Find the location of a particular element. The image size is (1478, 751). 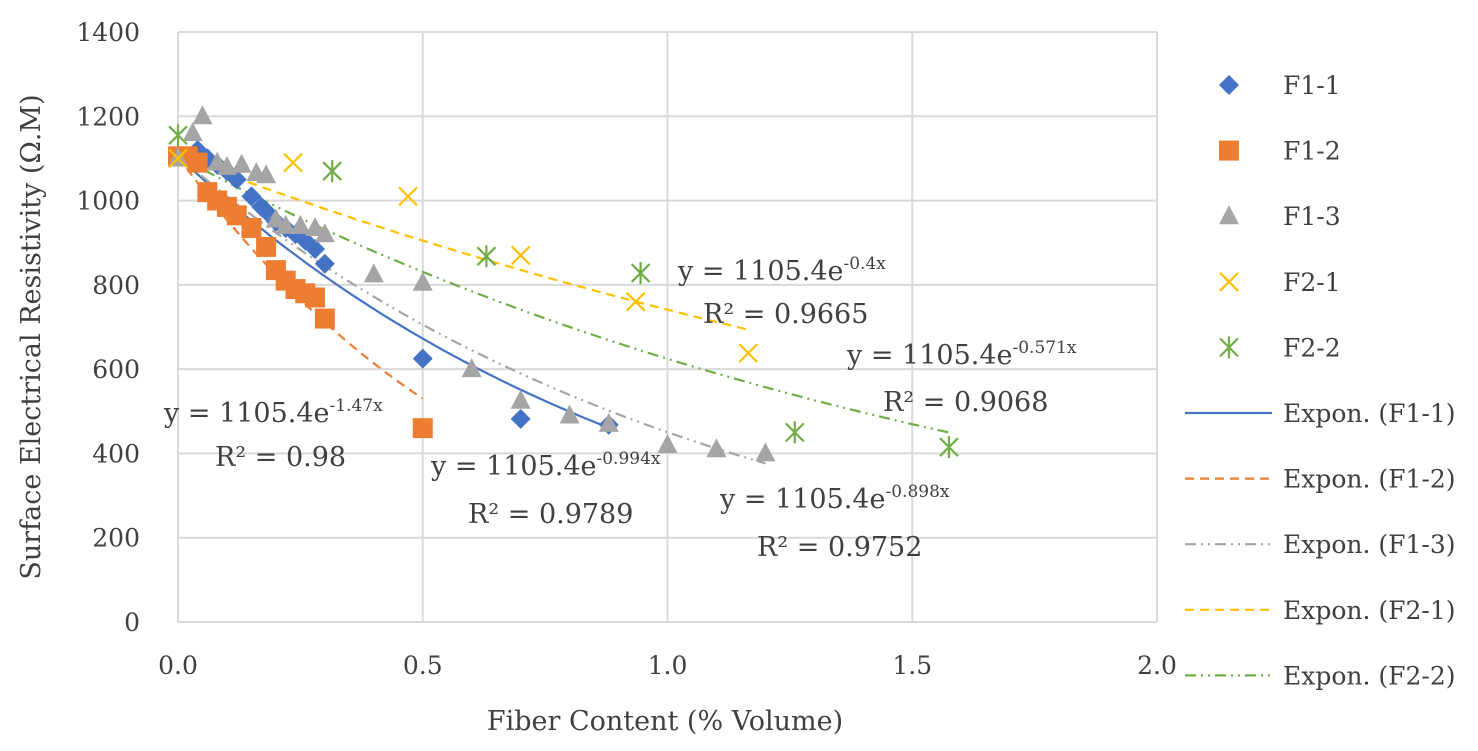

legend-item-trend-f1-3: Expon. (F1-3) is located at coordinates (1320, 544).